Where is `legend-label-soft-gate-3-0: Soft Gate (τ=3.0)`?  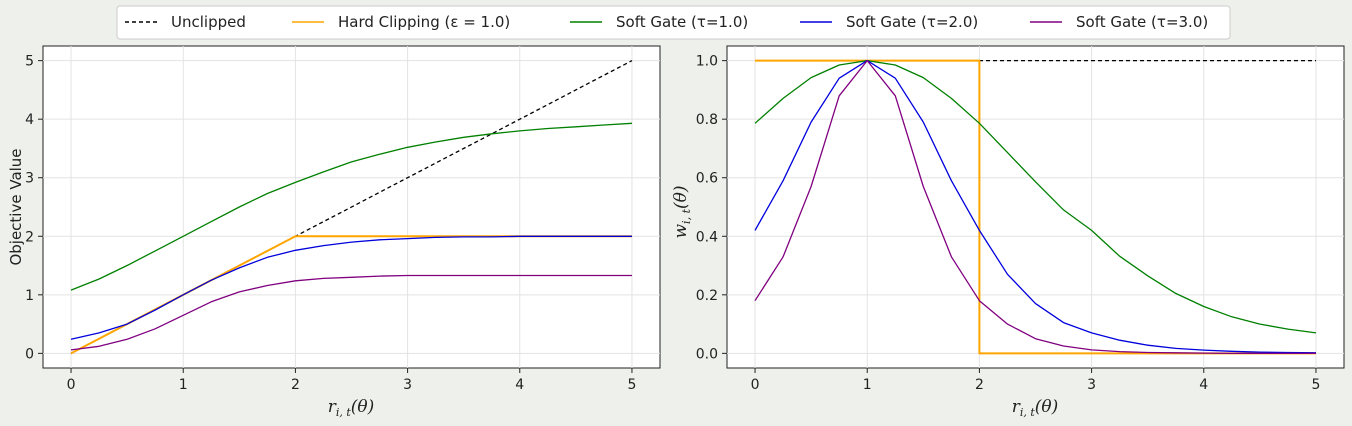 legend-label-soft-gate-3-0: Soft Gate (τ=3.0) is located at coordinates (1142, 22).